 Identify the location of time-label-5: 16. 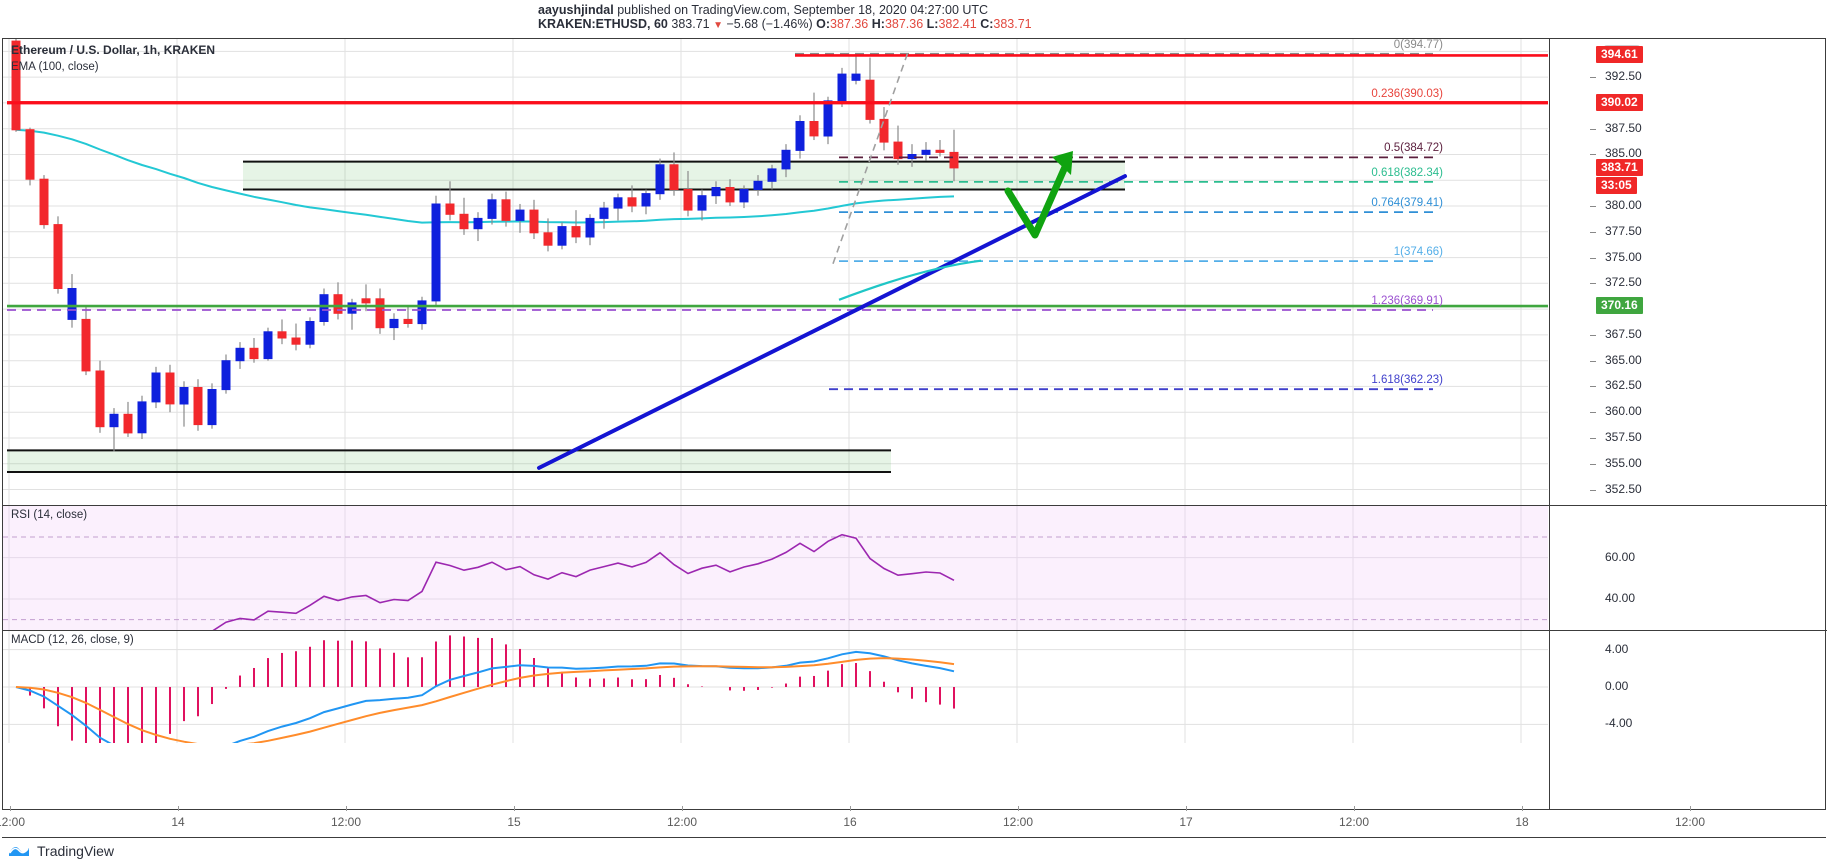
(850, 822).